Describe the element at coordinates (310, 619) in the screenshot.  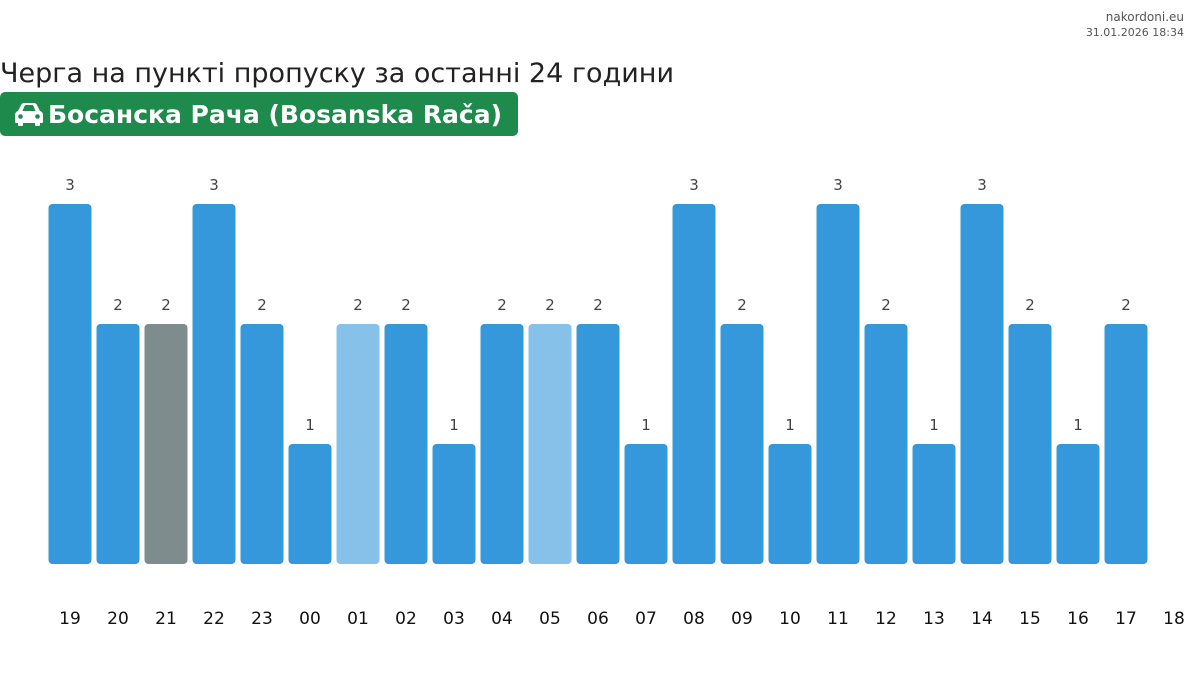
I see `x-tick-00: 00` at that location.